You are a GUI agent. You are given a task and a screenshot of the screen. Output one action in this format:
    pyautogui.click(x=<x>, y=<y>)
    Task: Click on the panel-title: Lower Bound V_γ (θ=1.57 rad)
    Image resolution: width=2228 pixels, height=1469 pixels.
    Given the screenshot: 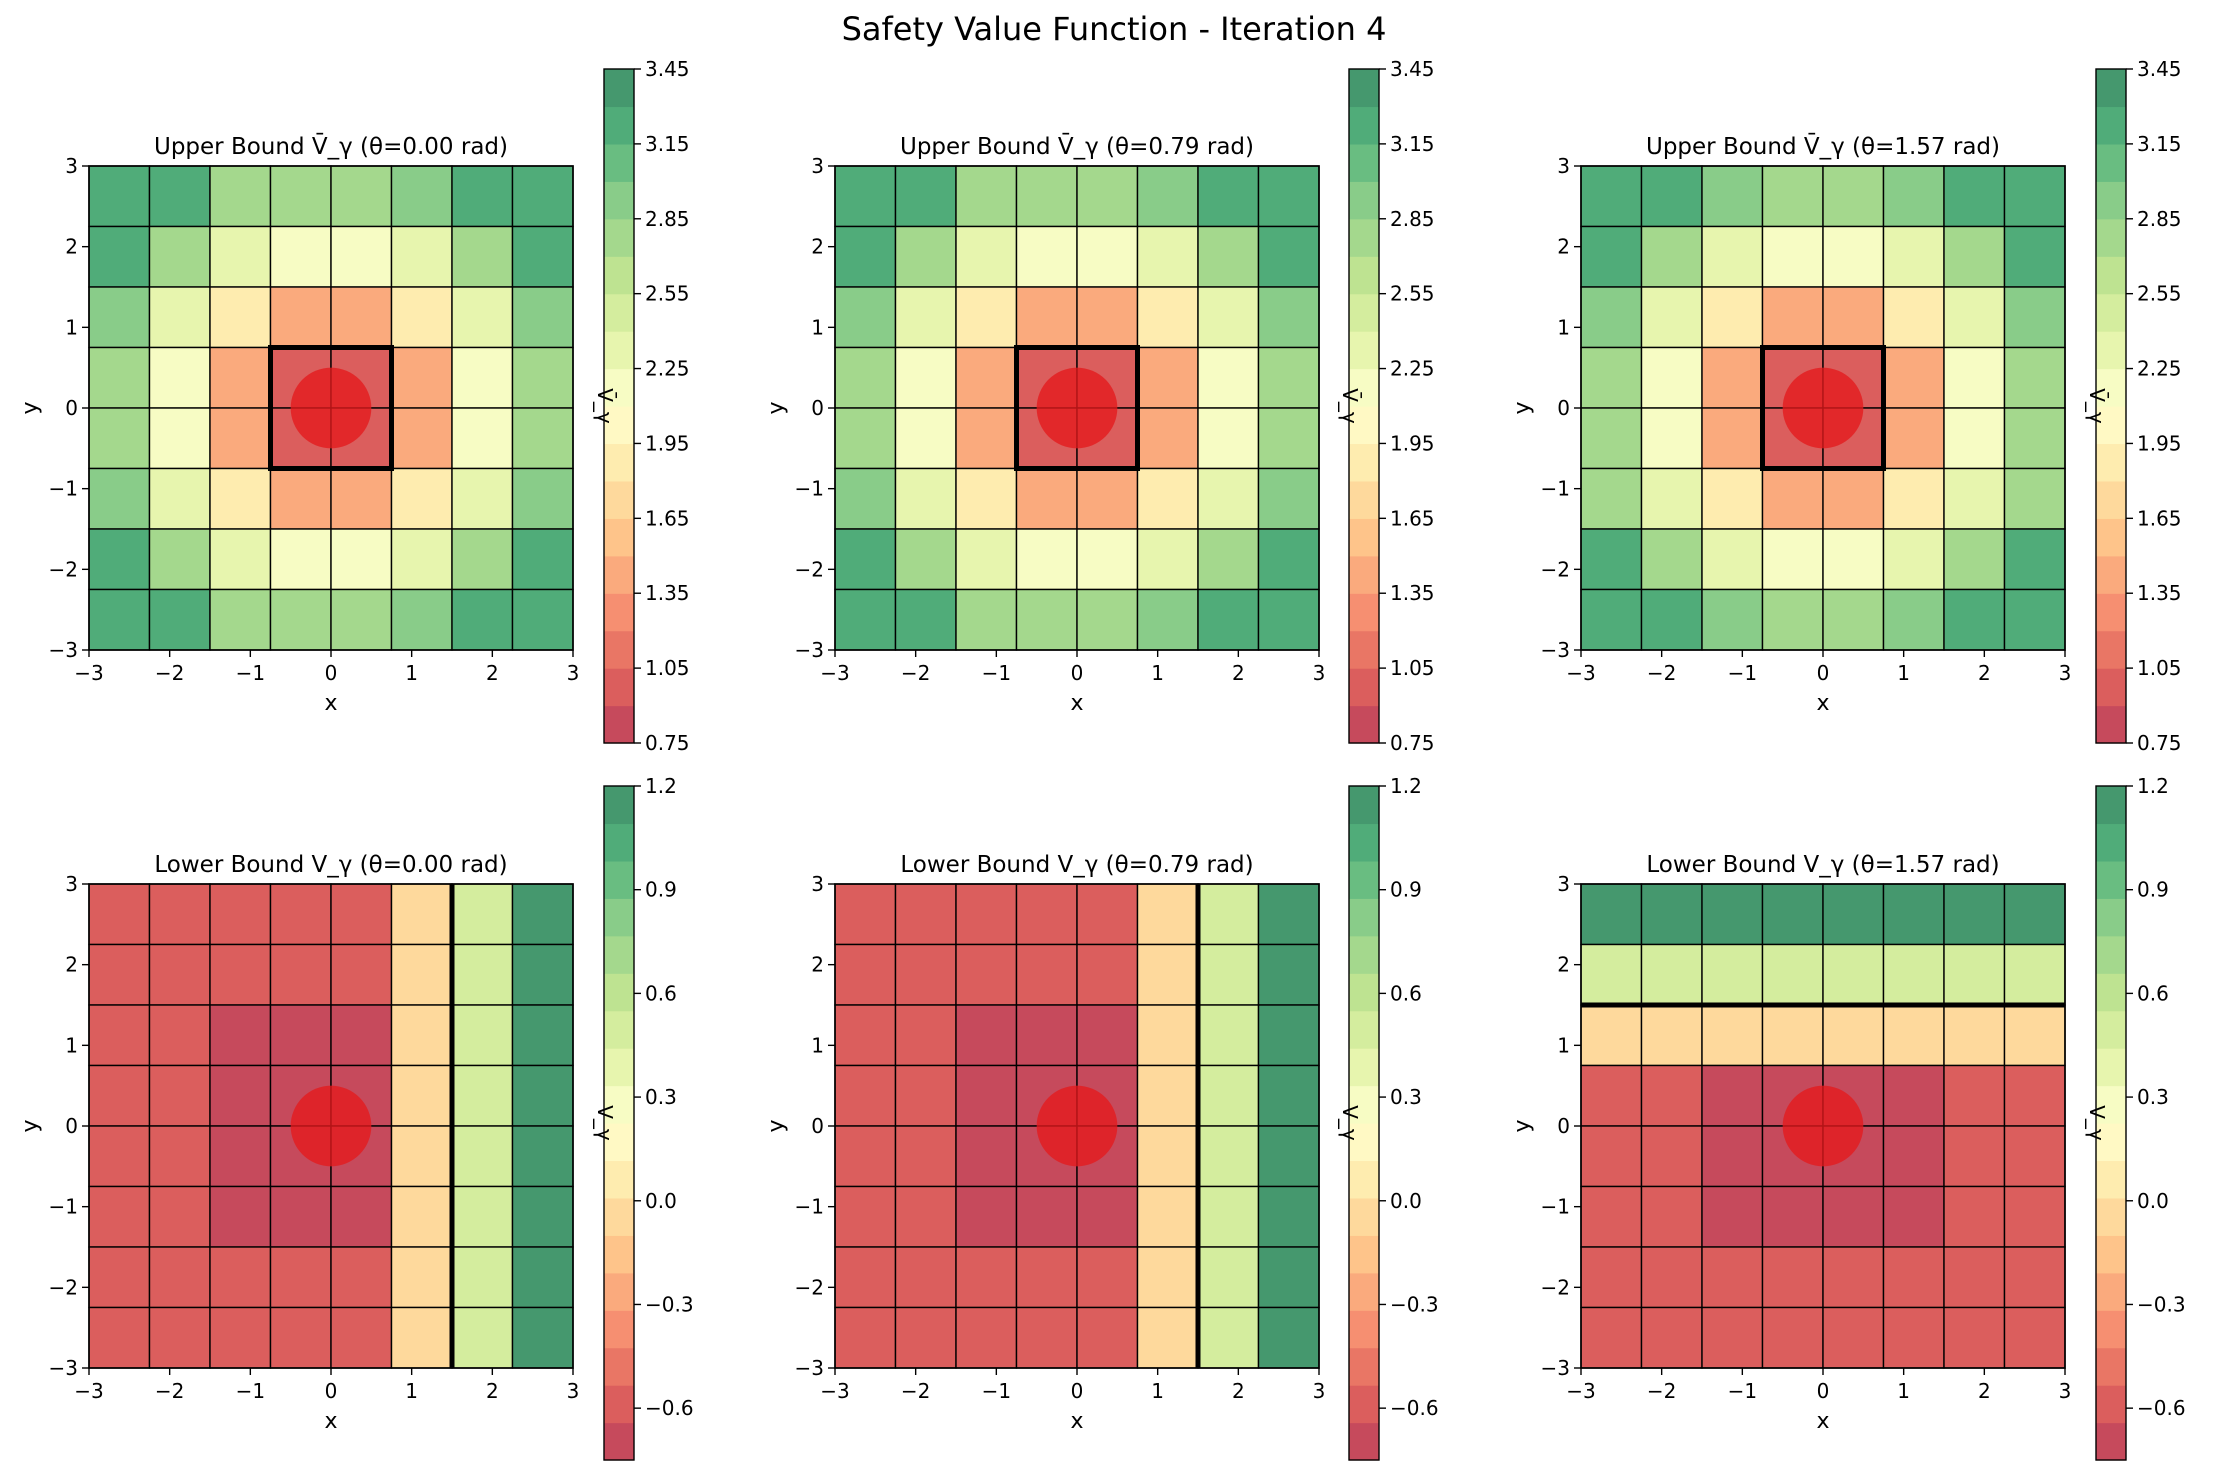 What is the action you would take?
    pyautogui.click(x=1822, y=865)
    